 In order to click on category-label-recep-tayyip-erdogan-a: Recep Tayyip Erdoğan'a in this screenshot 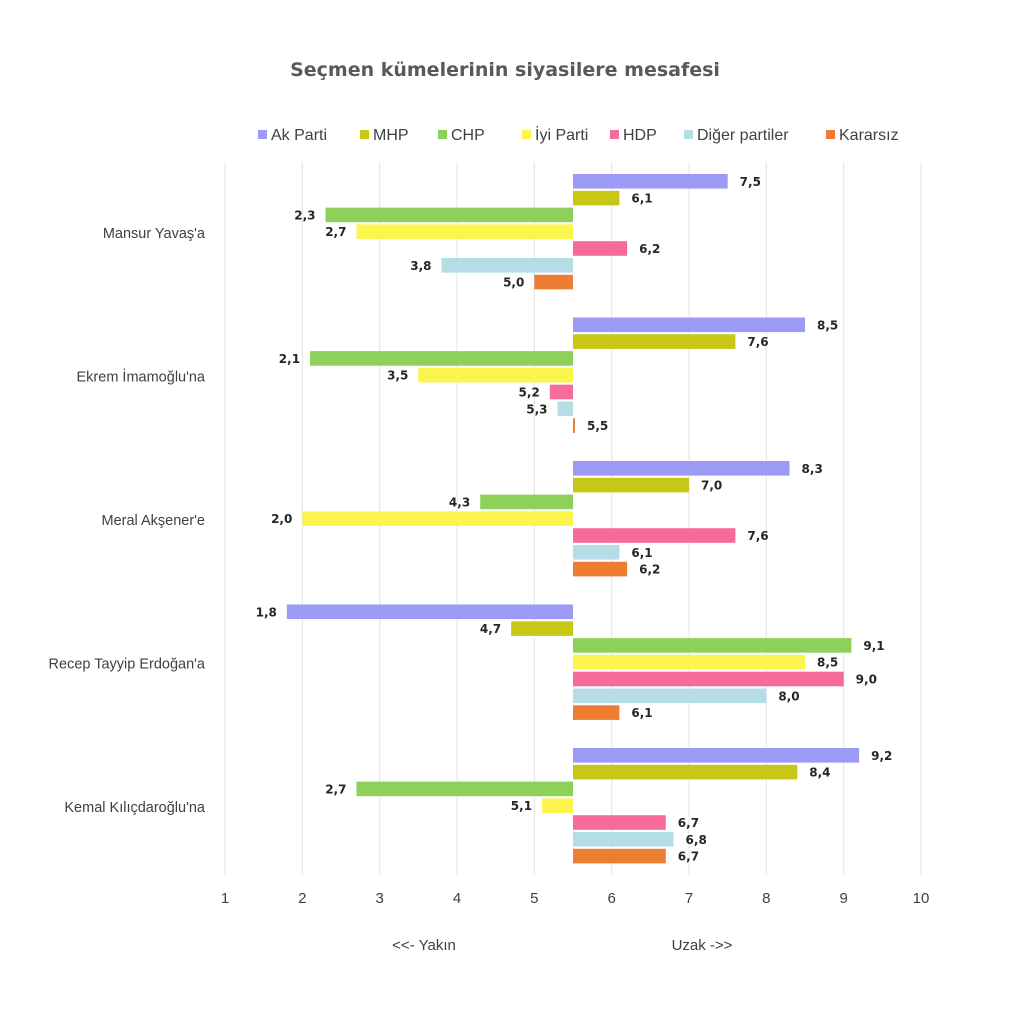, I will do `click(127, 664)`.